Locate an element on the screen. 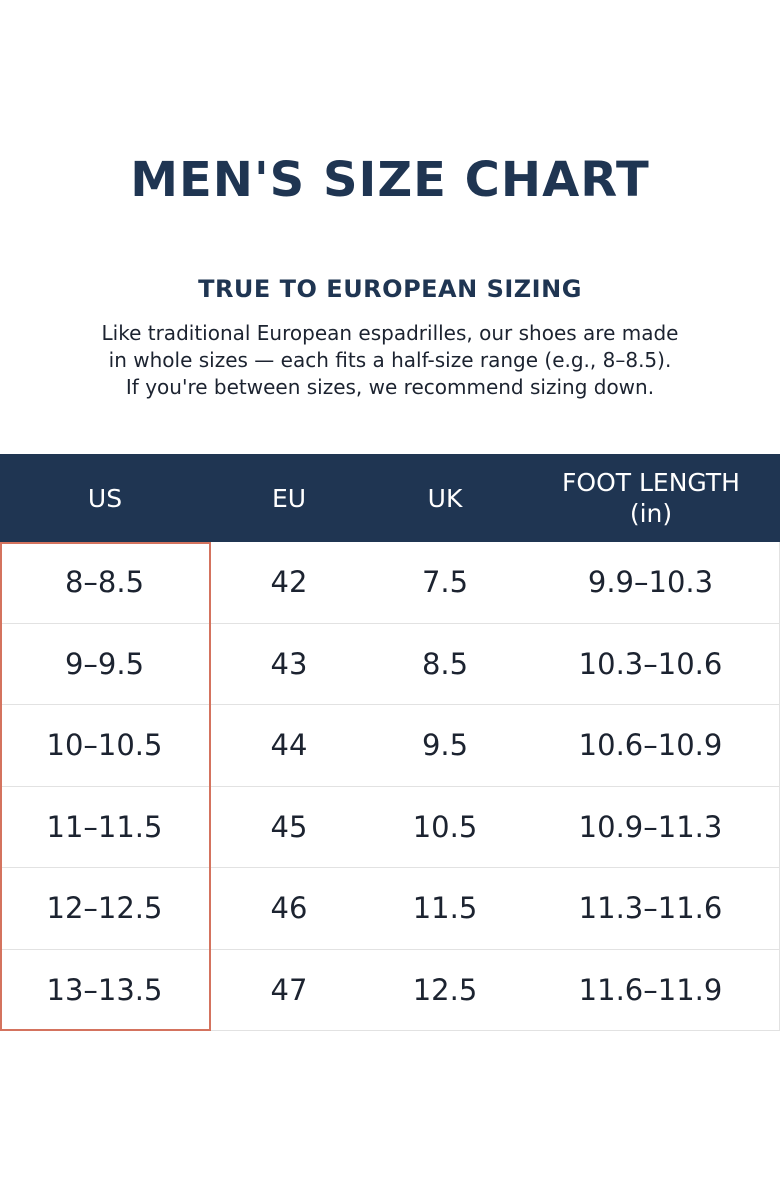 The height and width of the screenshot is (1196, 780). column-header: US is located at coordinates (105, 498).